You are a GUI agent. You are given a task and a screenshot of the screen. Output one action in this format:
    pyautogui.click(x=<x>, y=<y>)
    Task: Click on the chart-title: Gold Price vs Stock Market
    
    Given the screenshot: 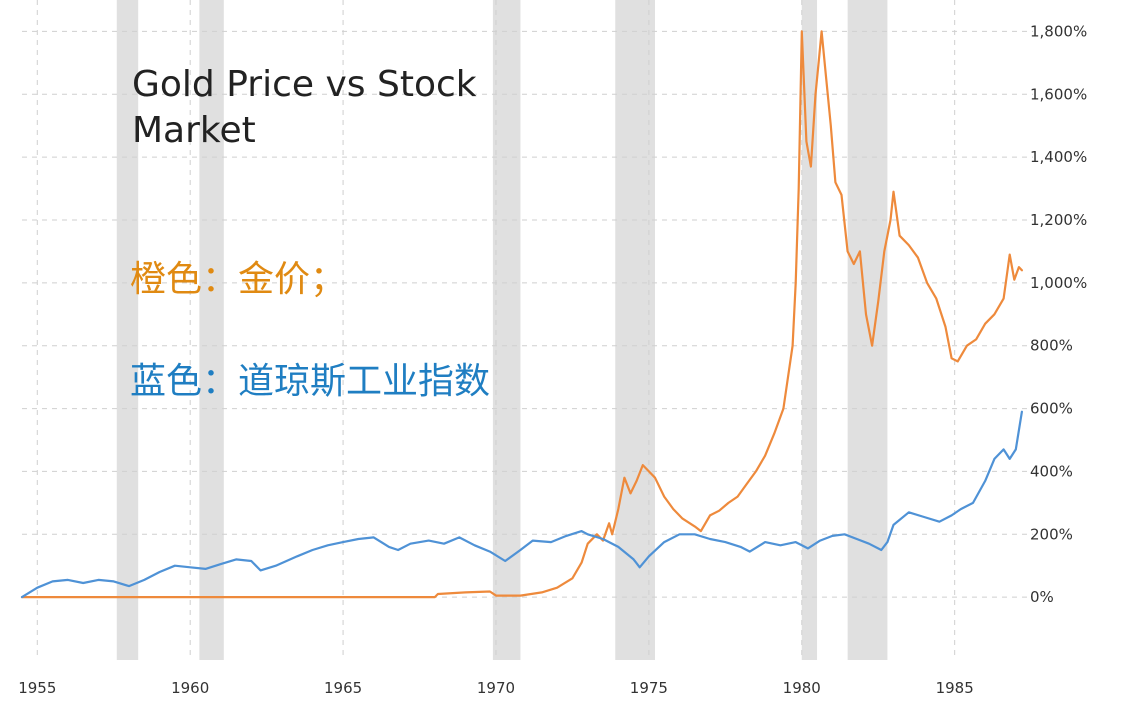 What is the action you would take?
    pyautogui.click(x=304, y=107)
    